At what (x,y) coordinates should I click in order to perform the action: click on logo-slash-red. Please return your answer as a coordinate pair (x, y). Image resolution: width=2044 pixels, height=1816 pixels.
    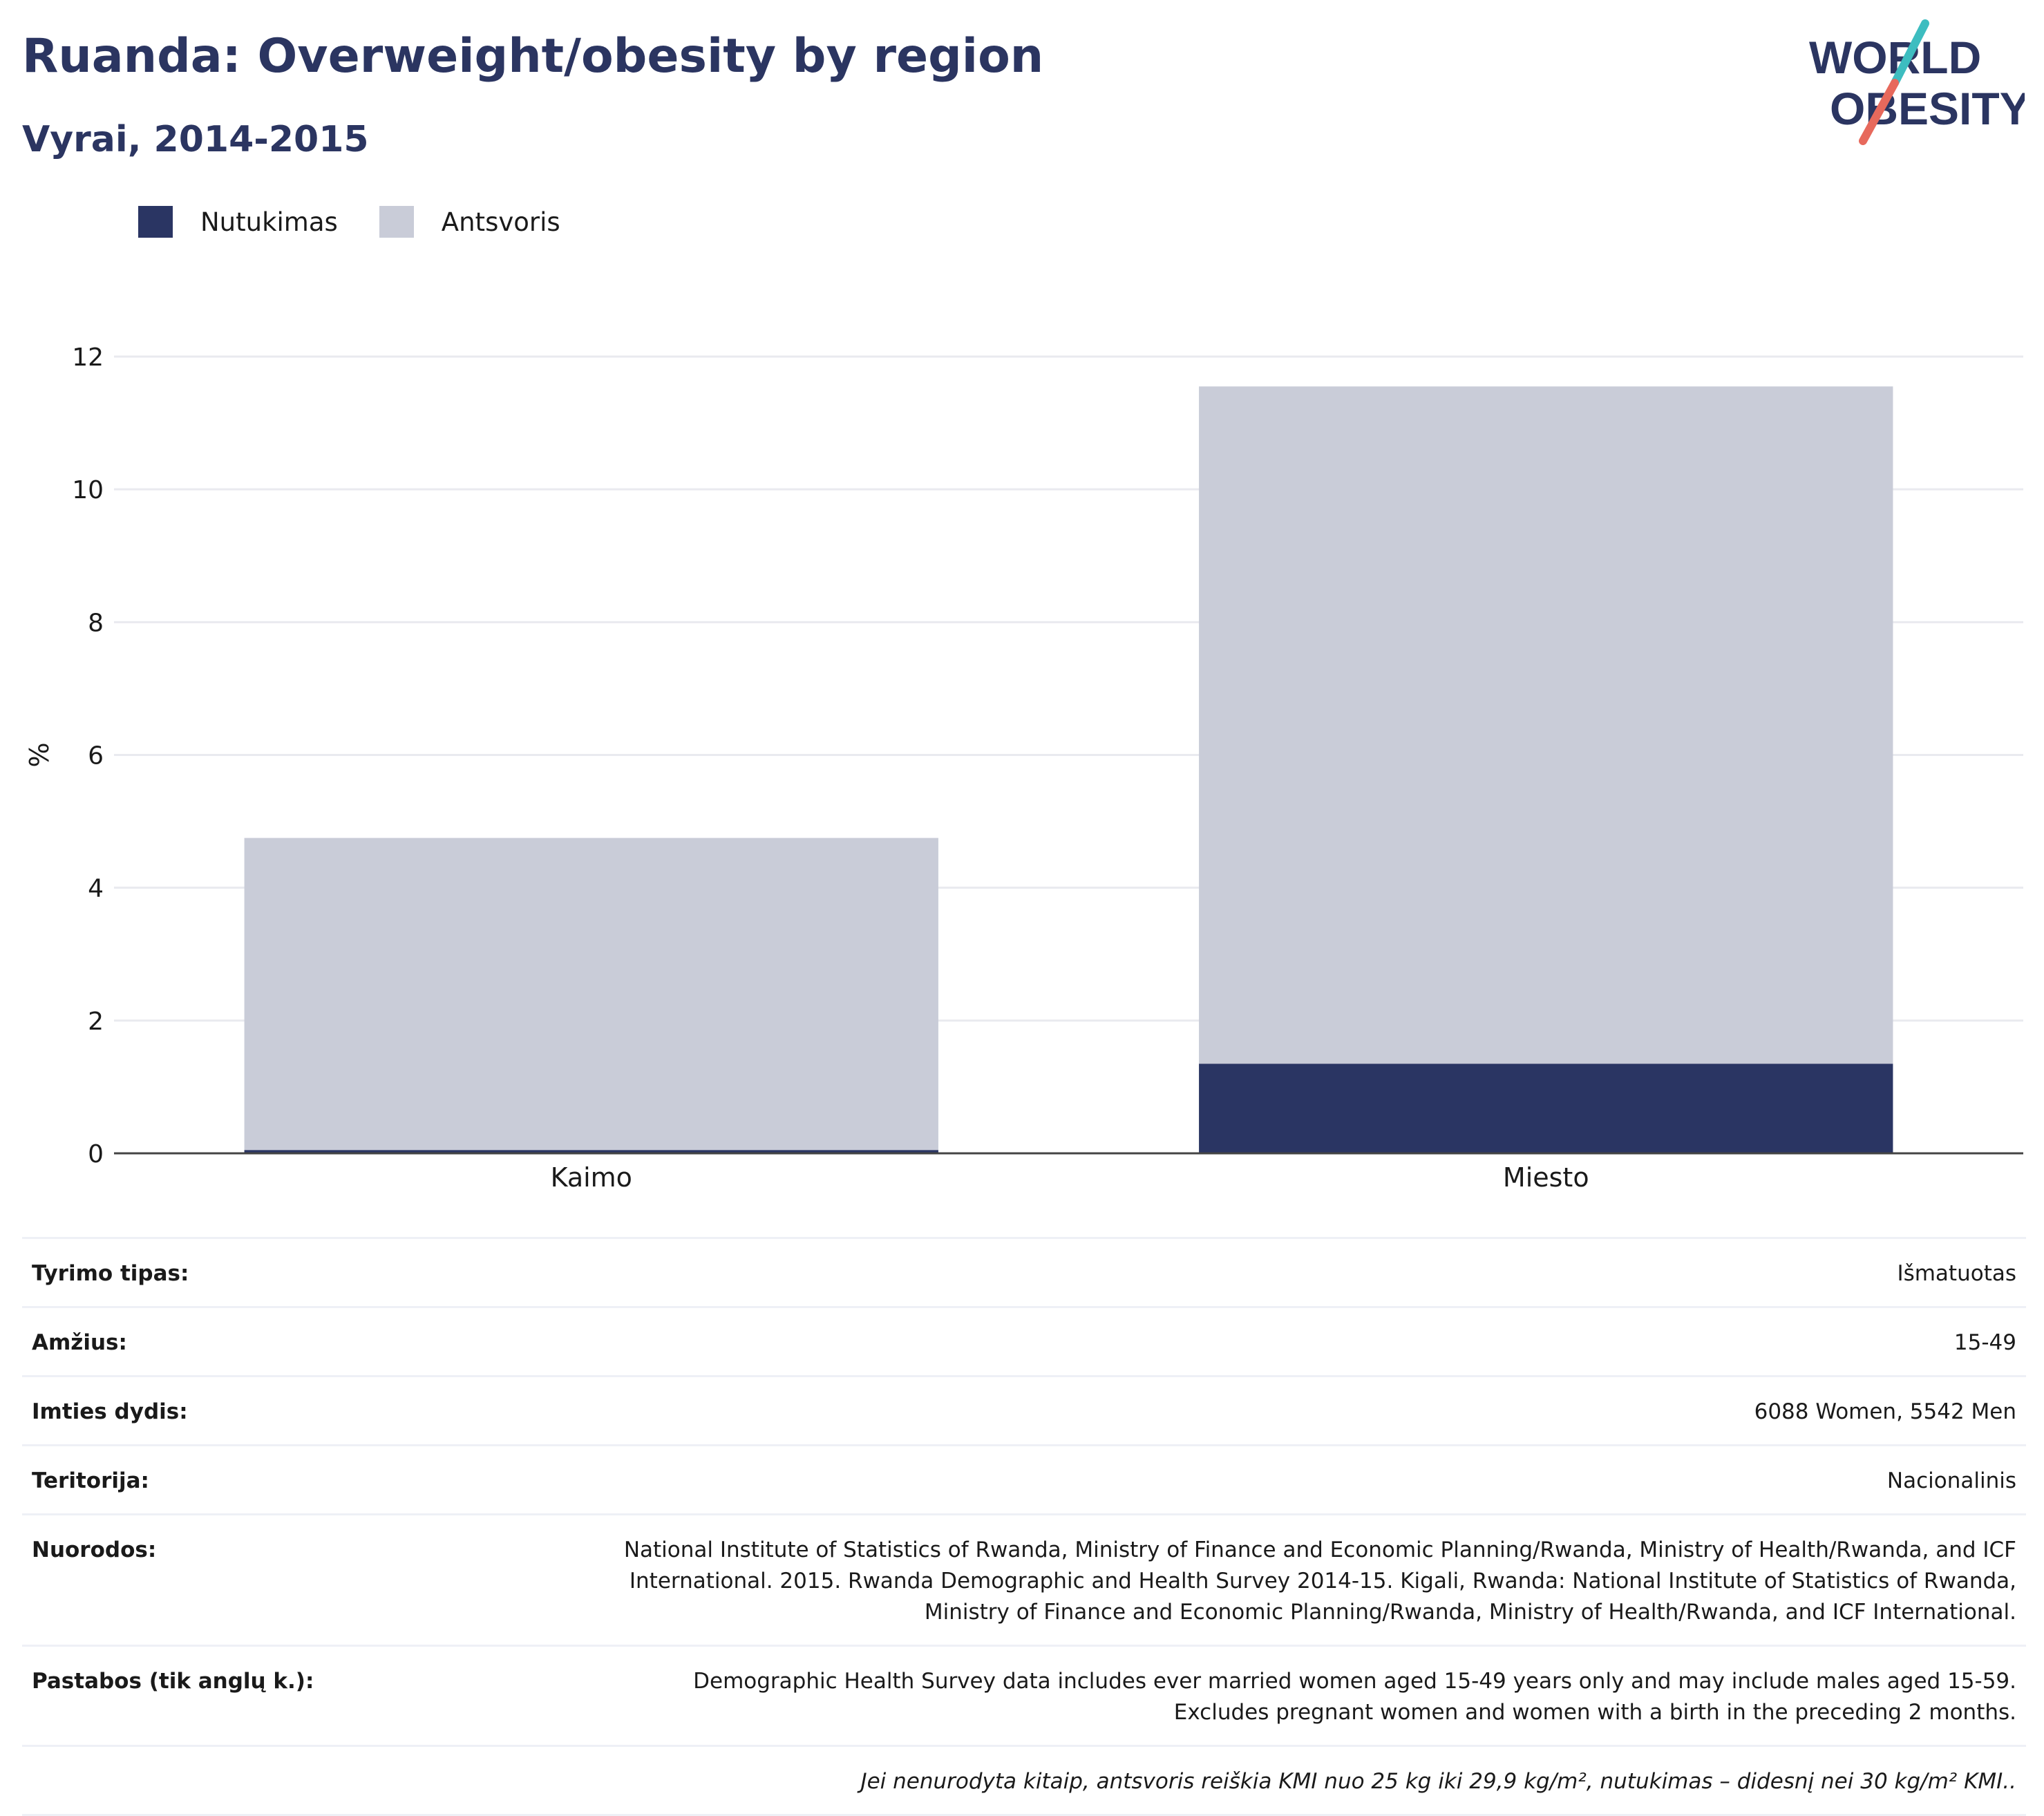
    Looking at the image, I should click on (1879, 112).